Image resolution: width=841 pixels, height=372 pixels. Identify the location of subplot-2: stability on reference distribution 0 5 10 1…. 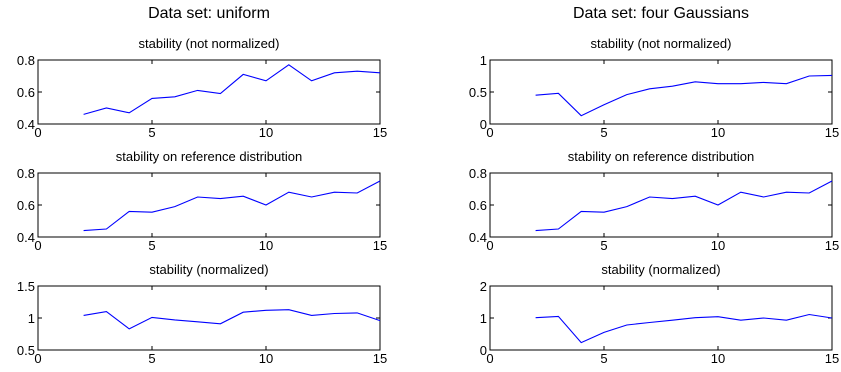
(202, 201).